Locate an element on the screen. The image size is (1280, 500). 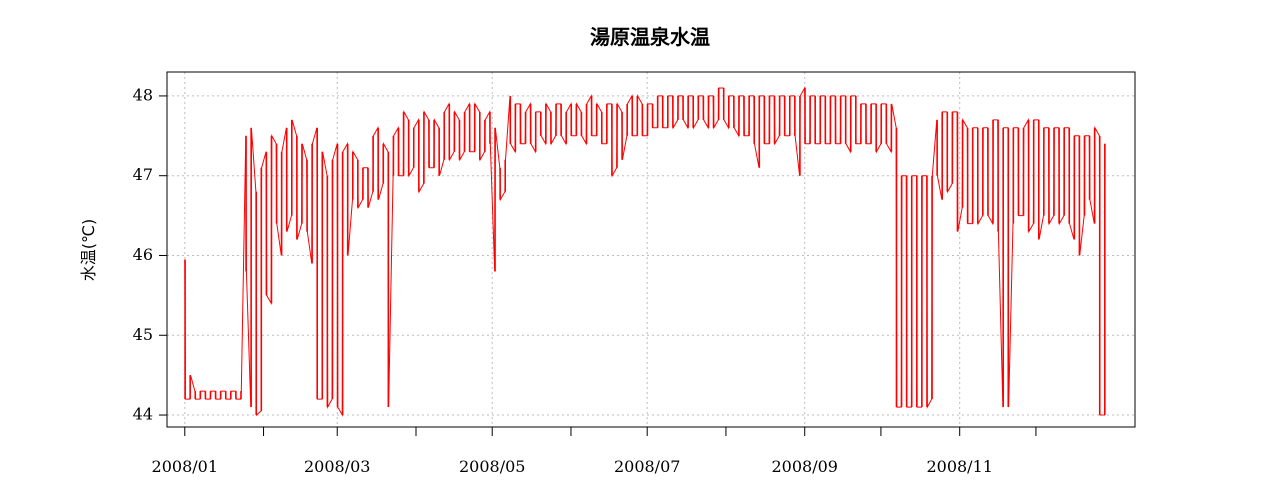
x-tick-label: 2008/07 is located at coordinates (647, 466).